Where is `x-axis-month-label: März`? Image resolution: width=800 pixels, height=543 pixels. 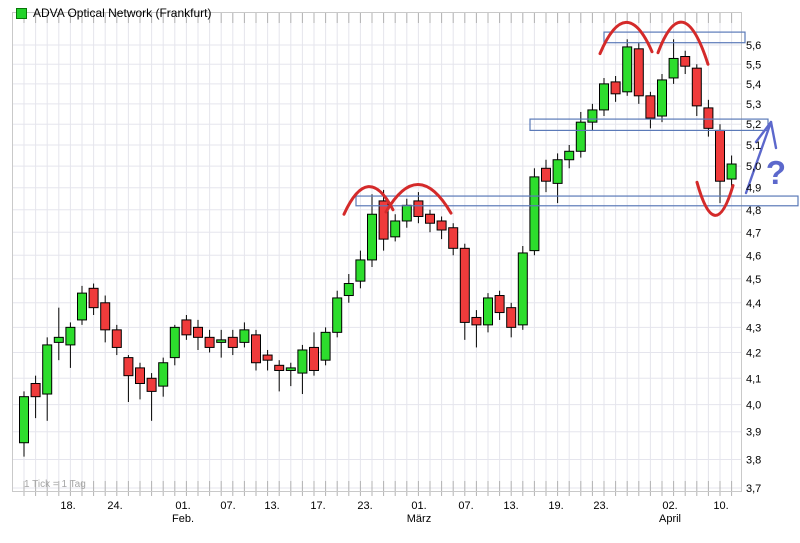
x-axis-month-label: März is located at coordinates (419, 519).